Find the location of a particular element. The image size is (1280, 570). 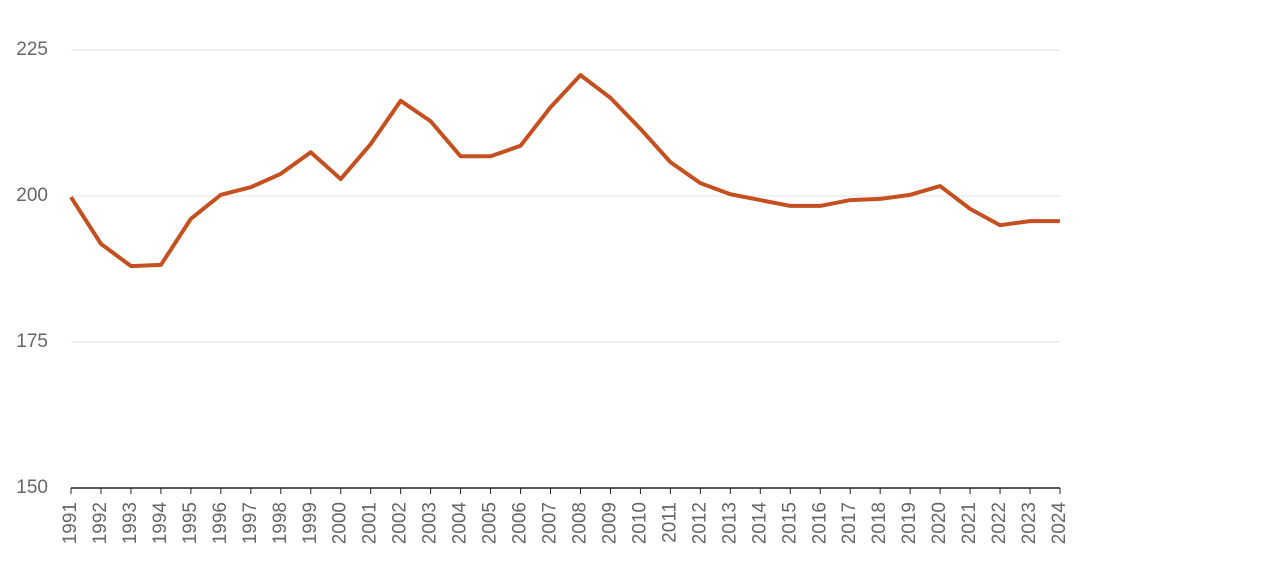

y-tick-label: 150 is located at coordinates (32, 487).